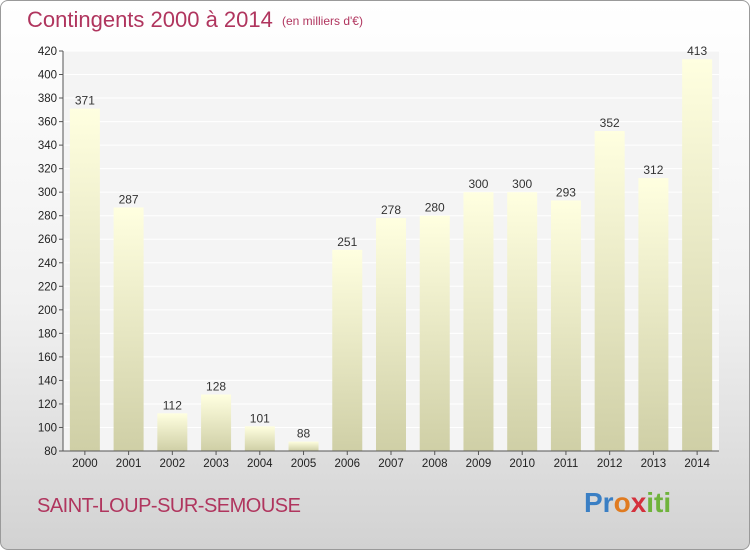 The width and height of the screenshot is (750, 550). Describe the element at coordinates (47, 123) in the screenshot. I see `y-tick-label: 360` at that location.